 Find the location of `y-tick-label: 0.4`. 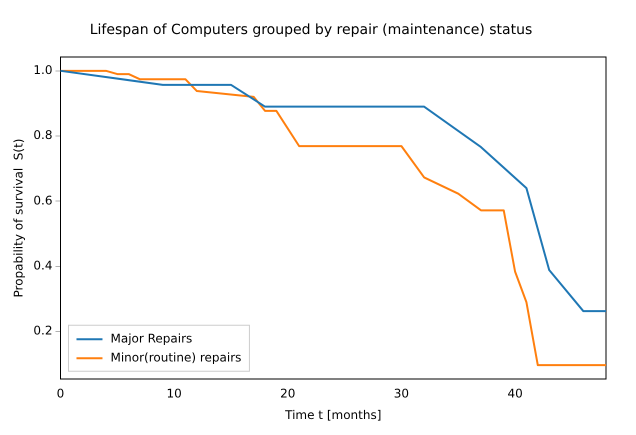

y-tick-label: 0.4 is located at coordinates (42, 265).